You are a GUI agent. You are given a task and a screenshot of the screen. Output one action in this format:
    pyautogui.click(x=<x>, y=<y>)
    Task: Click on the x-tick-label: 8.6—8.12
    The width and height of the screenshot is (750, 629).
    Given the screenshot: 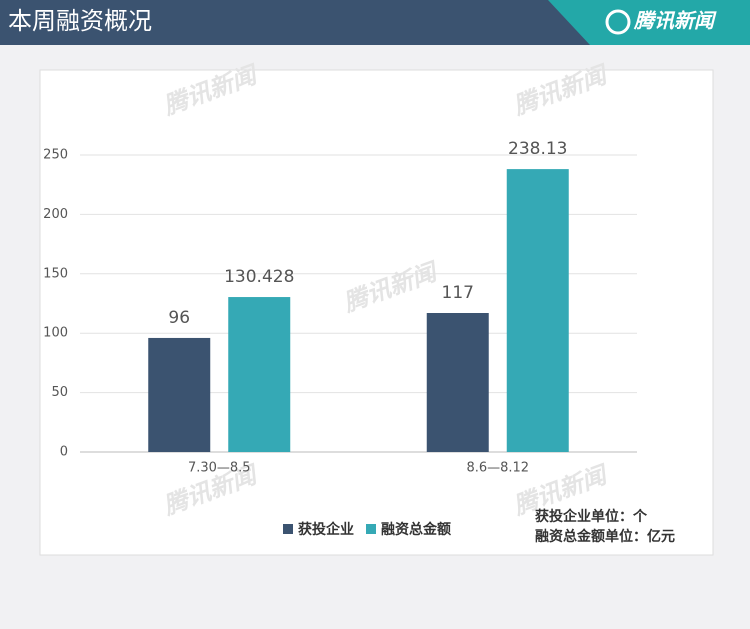 What is the action you would take?
    pyautogui.click(x=497, y=468)
    